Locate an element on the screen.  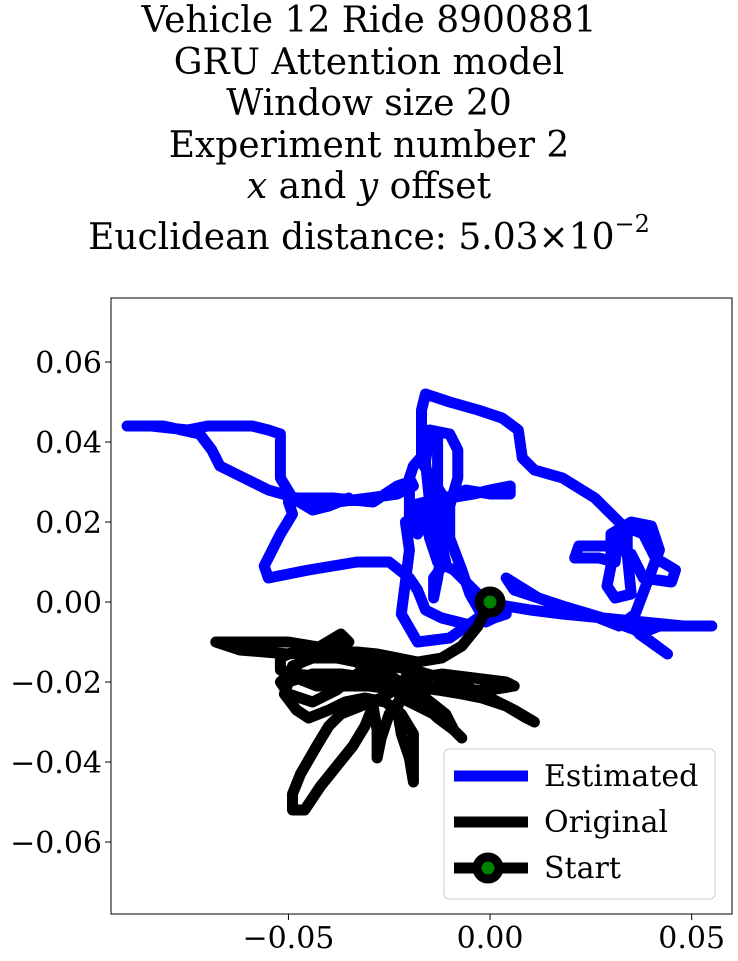
legend: Estimated Original Start is located at coordinates (579, 824).